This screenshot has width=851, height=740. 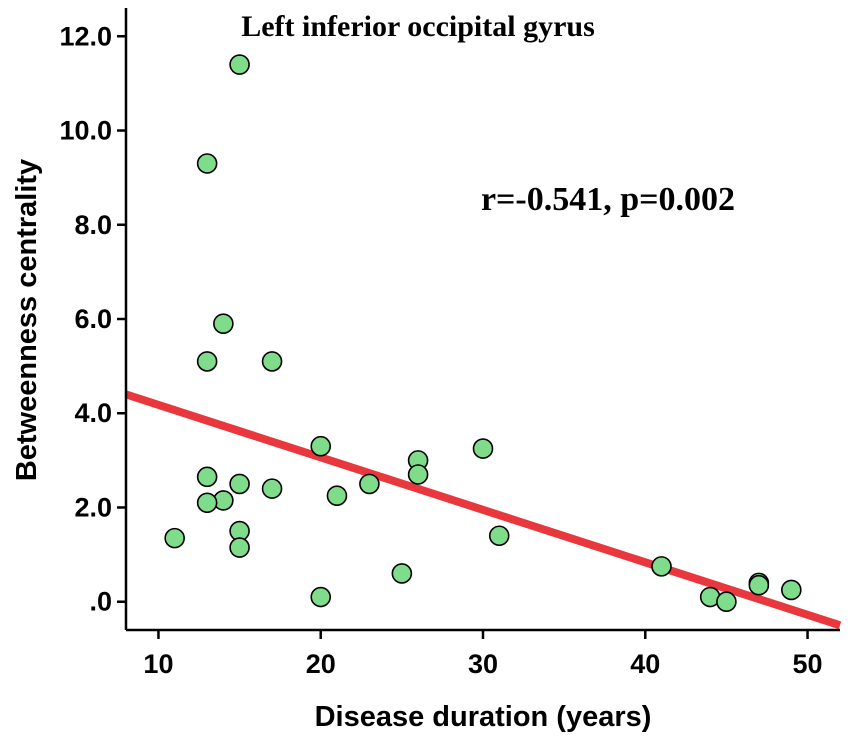 I want to click on x-tick-label: 10, so click(x=158, y=664).